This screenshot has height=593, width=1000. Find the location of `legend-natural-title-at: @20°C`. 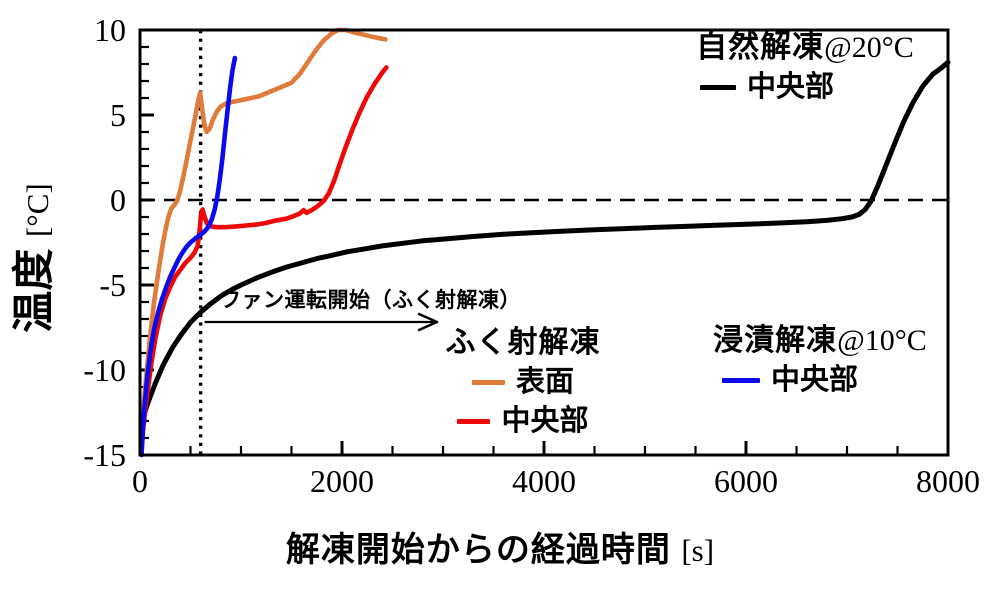

legend-natural-title-at: @20°C is located at coordinates (869, 47).